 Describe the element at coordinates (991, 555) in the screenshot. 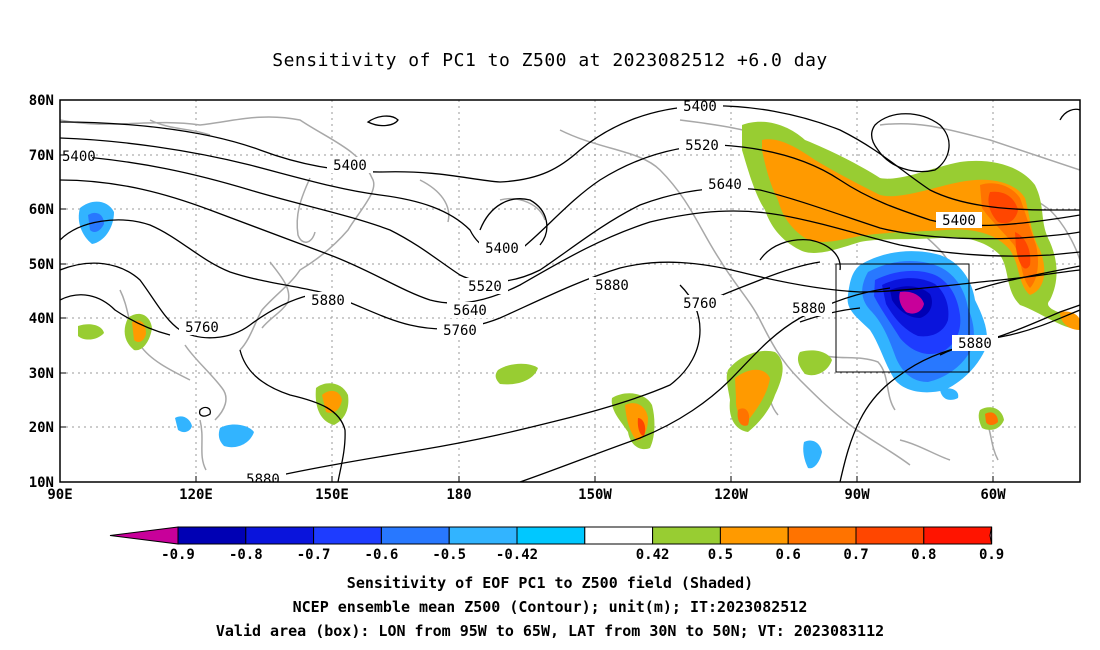

I see `colorbar-tick-label: 0.9` at that location.